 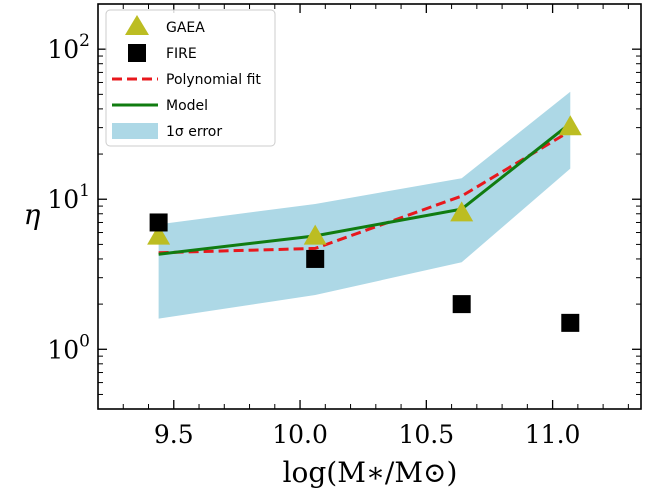 What do you see at coordinates (68, 347) in the screenshot?
I see `y-tick-label: 10⁰` at bounding box center [68, 347].